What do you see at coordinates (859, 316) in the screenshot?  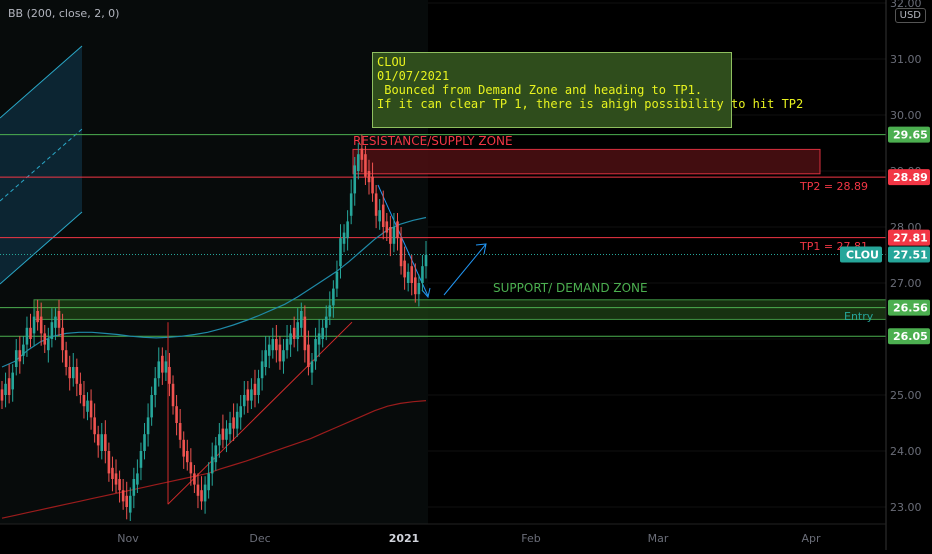 I see `entry-label: Entry` at bounding box center [859, 316].